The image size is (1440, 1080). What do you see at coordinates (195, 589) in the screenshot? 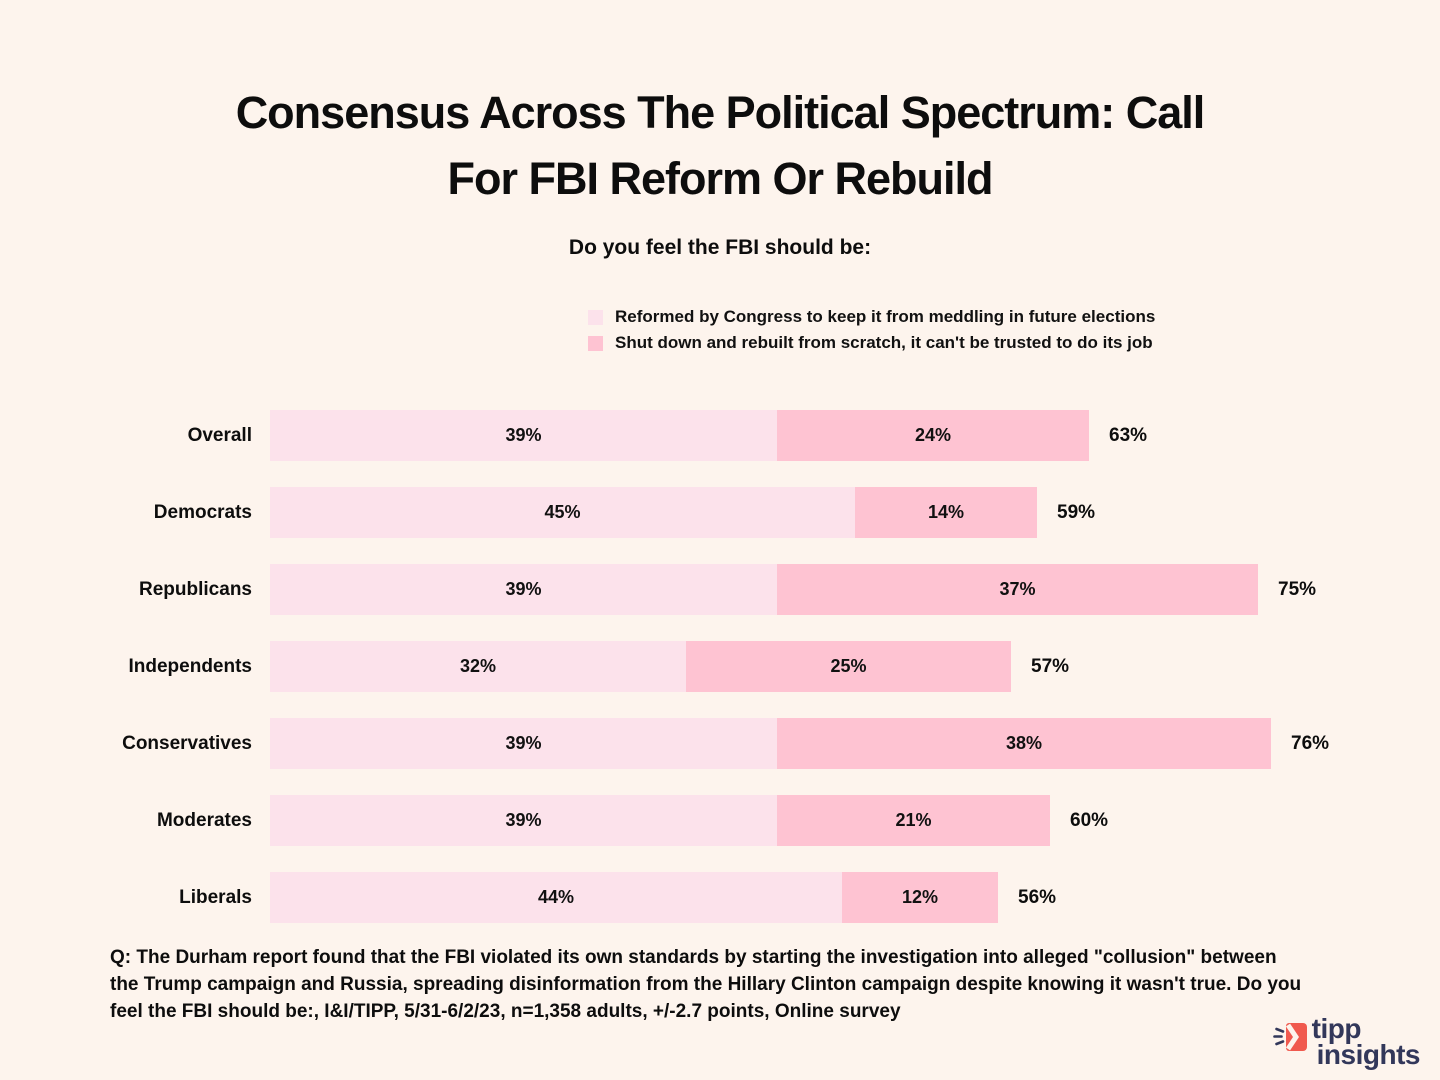
I see `category-label-republicans: Republicans` at bounding box center [195, 589].